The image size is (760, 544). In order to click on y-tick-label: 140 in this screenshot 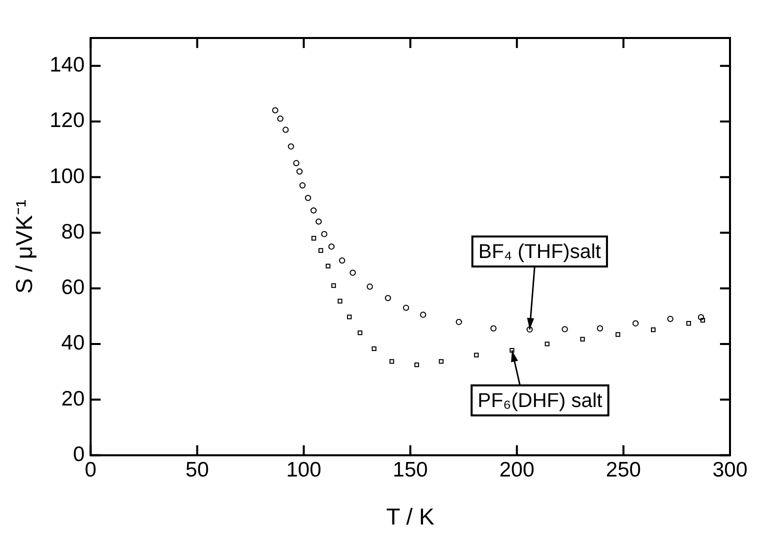, I will do `click(67, 65)`.